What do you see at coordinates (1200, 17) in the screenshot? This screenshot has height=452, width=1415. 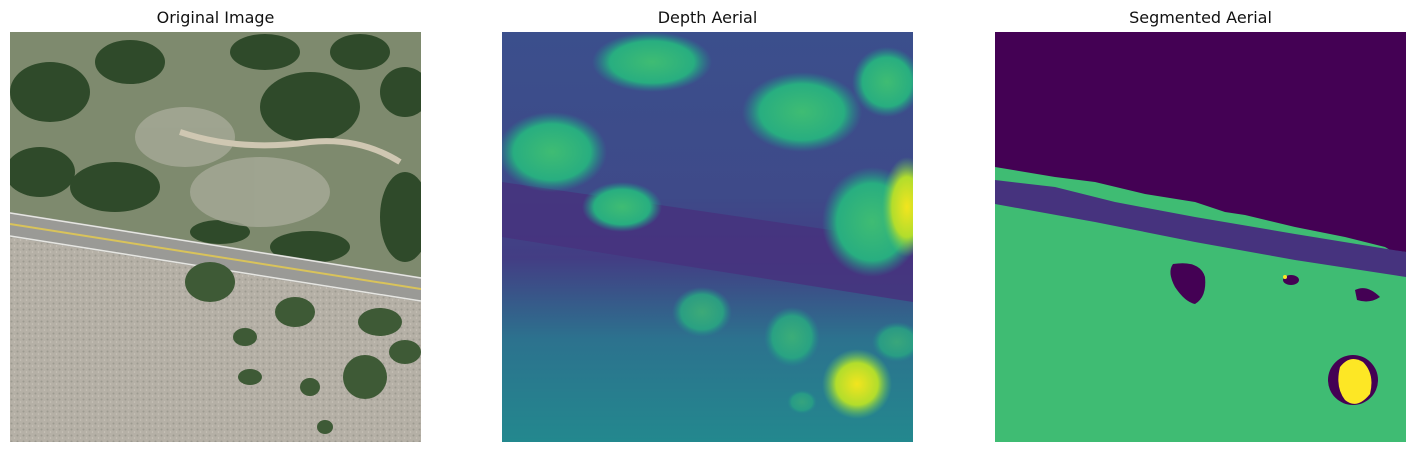 I see `panel-title: Segmented Aerial` at bounding box center [1200, 17].